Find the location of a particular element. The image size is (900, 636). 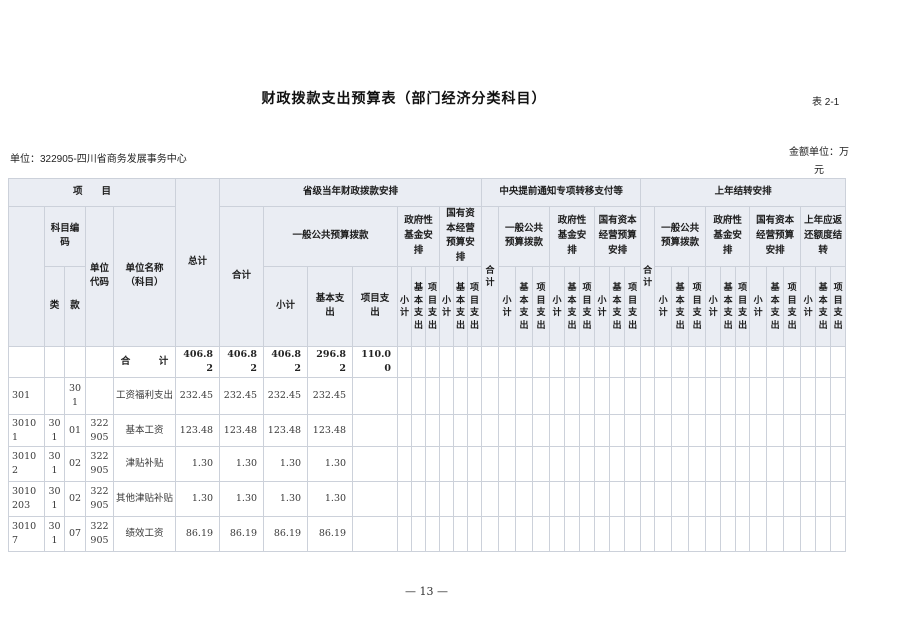

header-s2g-project: 项目支出 is located at coordinates (541, 306).